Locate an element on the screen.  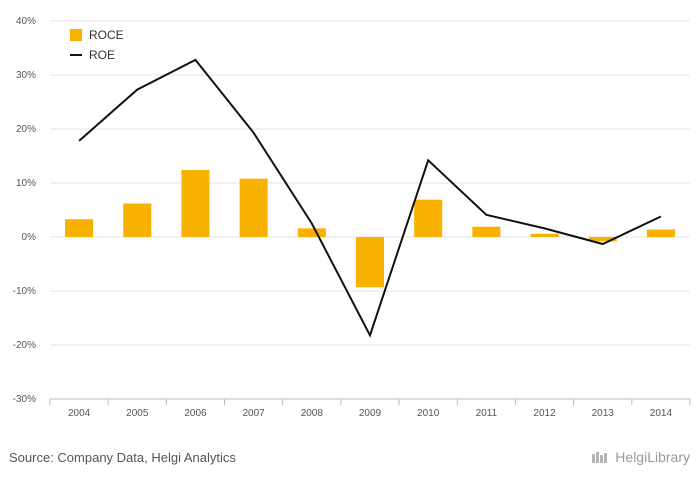
library-icon is located at coordinates (600, 457).